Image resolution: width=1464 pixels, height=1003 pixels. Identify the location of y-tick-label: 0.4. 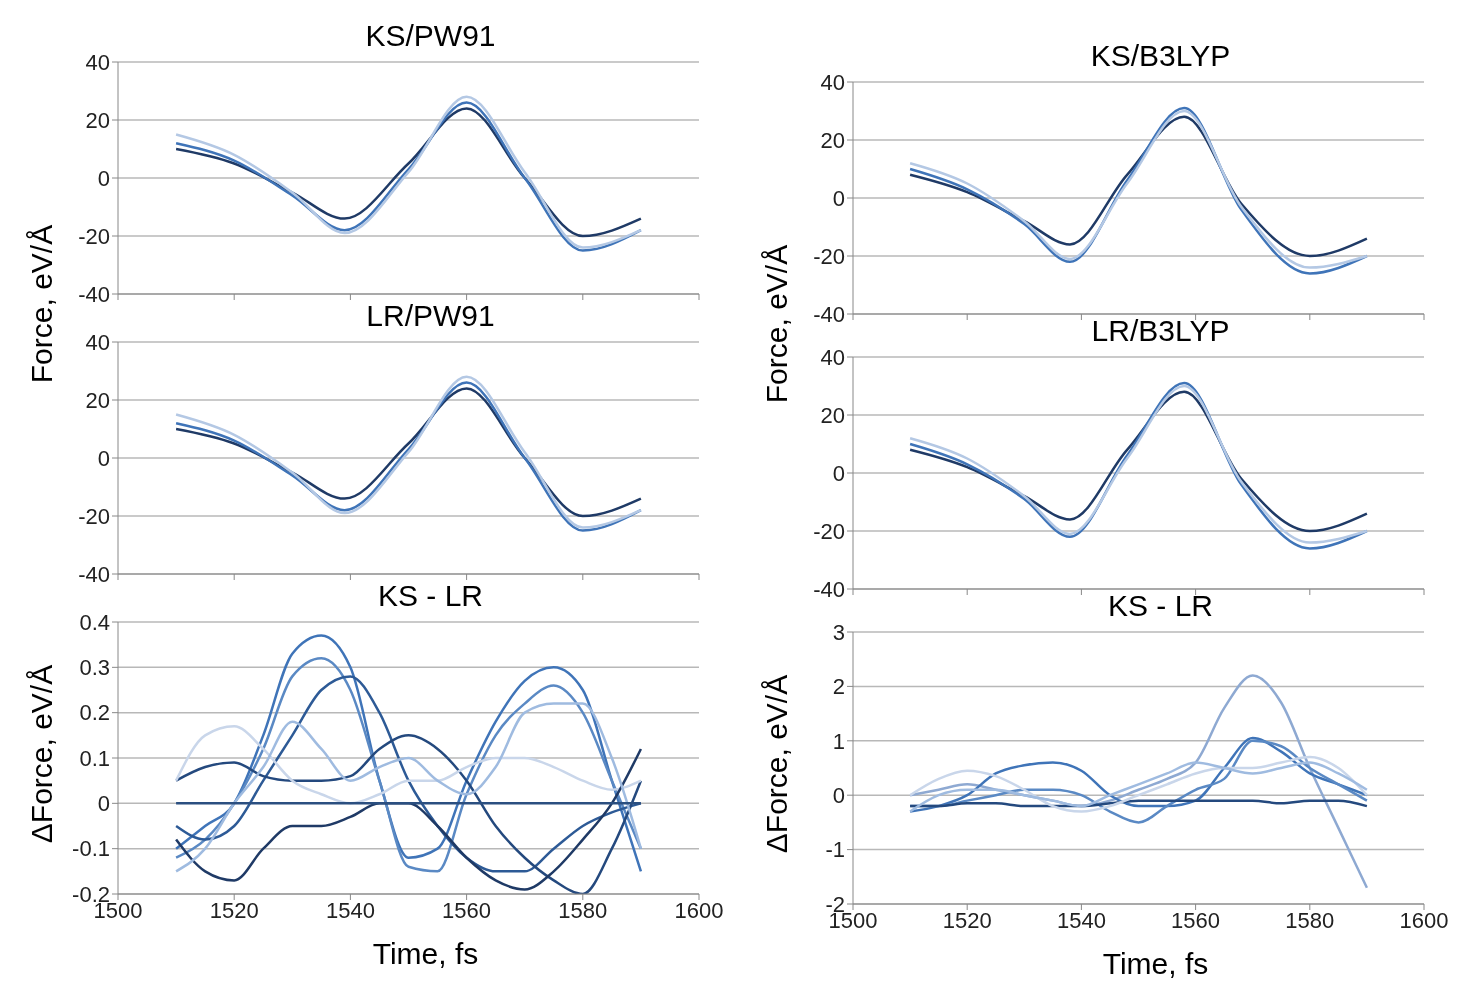
(94, 622).